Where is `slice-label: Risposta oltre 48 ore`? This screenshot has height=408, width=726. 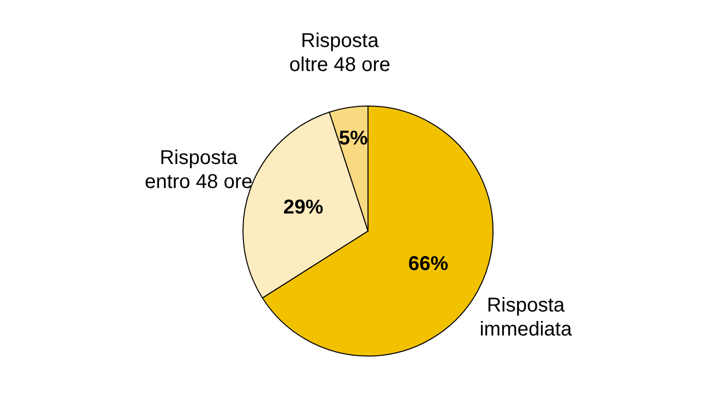
slice-label: Risposta oltre 48 ore is located at coordinates (339, 53).